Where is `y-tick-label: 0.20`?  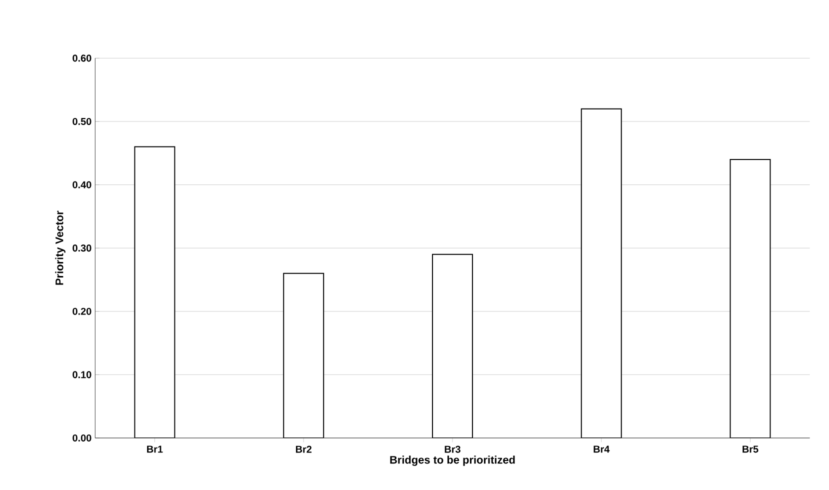
y-tick-label: 0.20 is located at coordinates (82, 311).